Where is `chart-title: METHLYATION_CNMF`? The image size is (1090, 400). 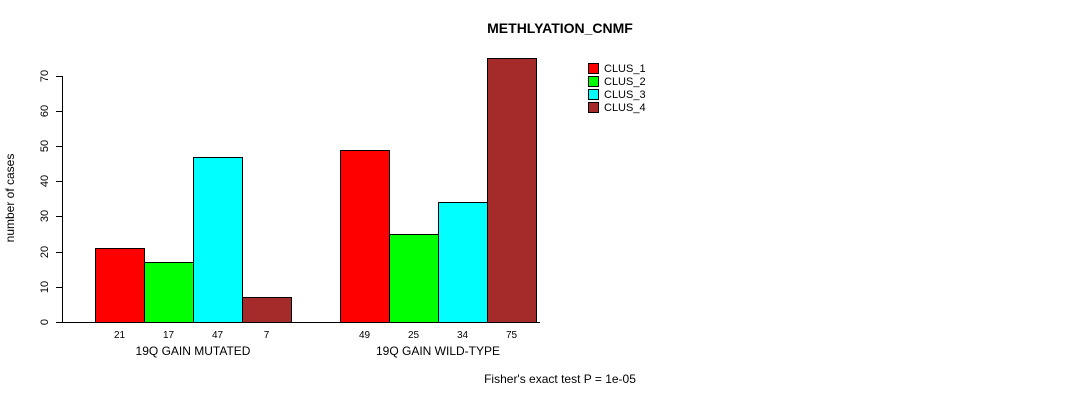
chart-title: METHLYATION_CNMF is located at coordinates (560, 28).